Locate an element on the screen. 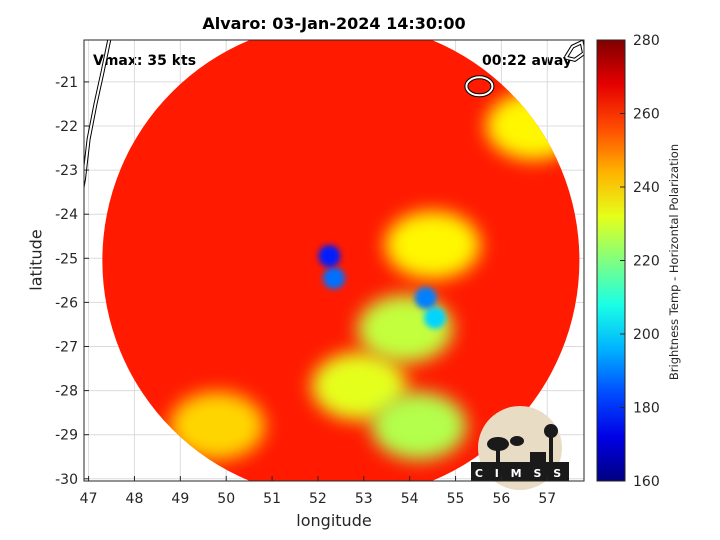 The width and height of the screenshot is (720, 540). cimss-logo: C I M S S is located at coordinates (520, 448).